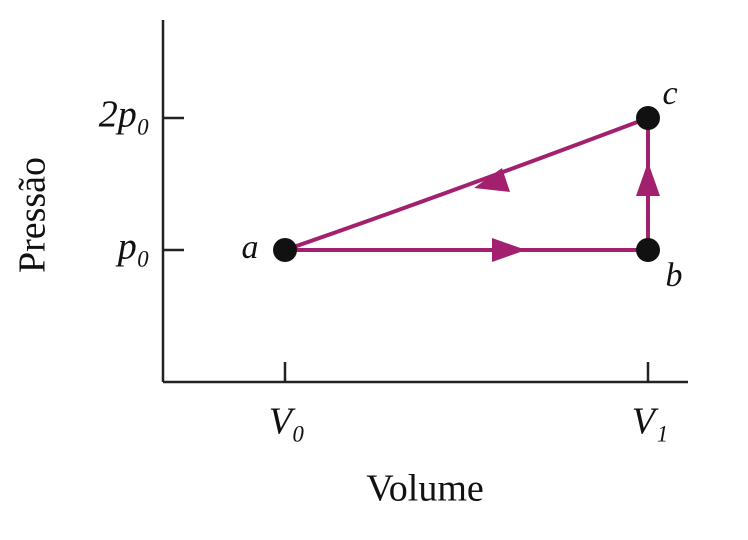 The height and width of the screenshot is (540, 748). I want to click on arrow-left, so click(492, 180).